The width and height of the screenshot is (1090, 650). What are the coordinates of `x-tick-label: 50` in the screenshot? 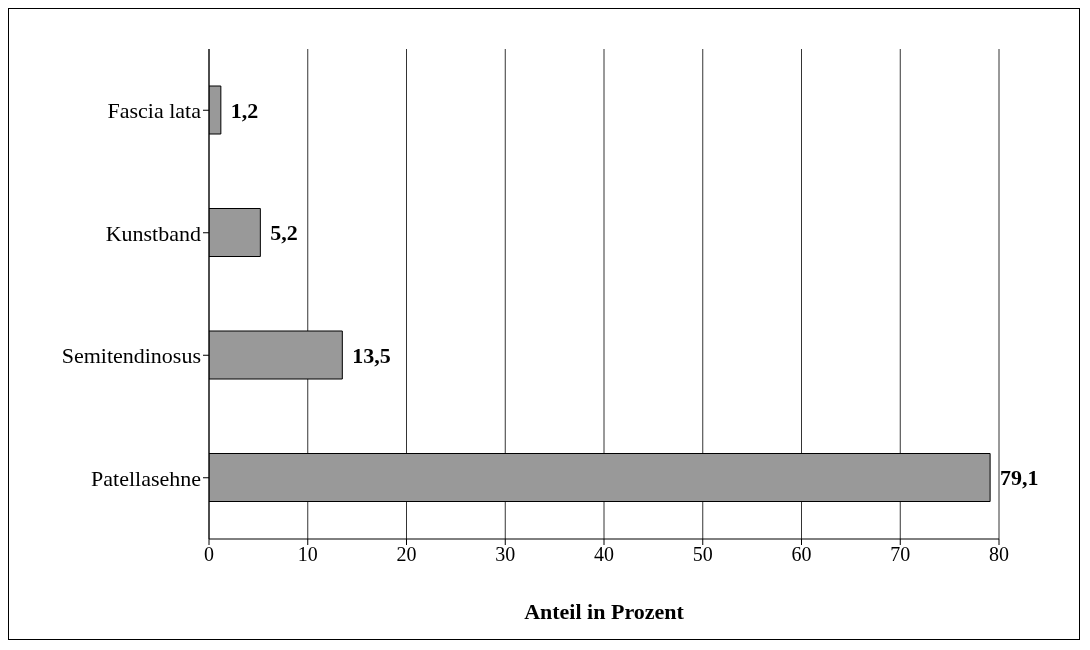 It's located at (702, 554).